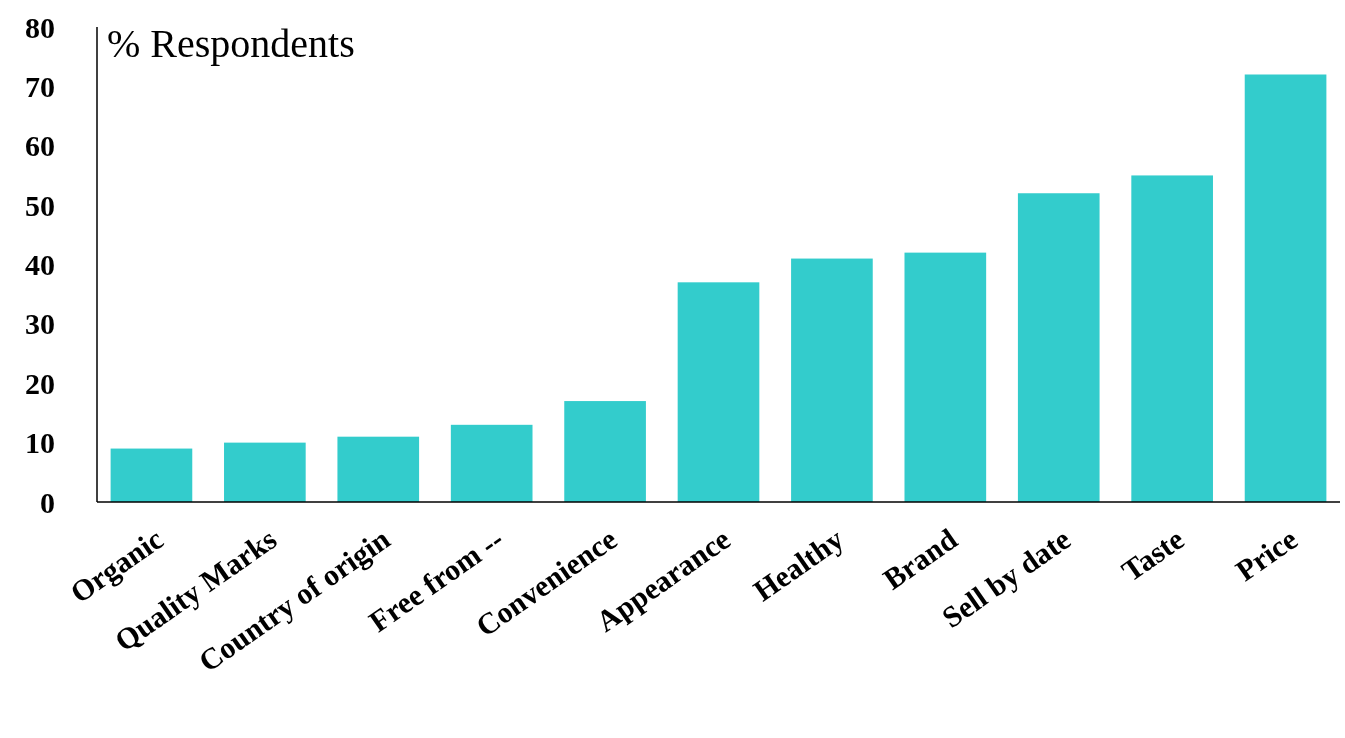  Describe the element at coordinates (231, 43) in the screenshot. I see `y-axis-title: % Respondents` at that location.